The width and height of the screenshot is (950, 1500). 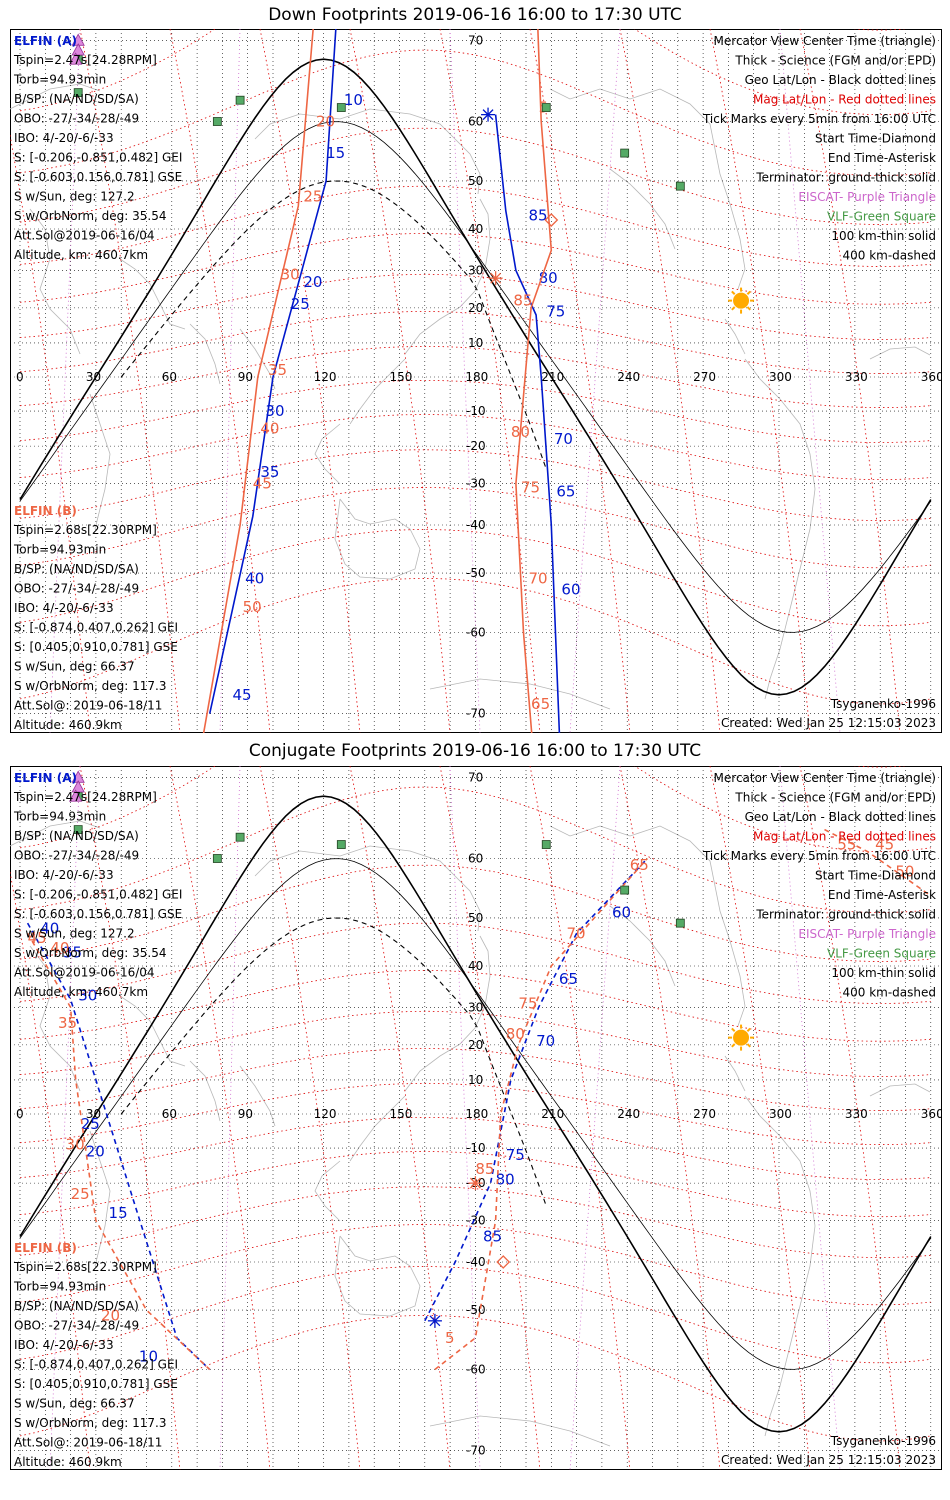 What do you see at coordinates (277, 370) in the screenshot?
I see `elfin-b-track-tick-label: 35` at bounding box center [277, 370].